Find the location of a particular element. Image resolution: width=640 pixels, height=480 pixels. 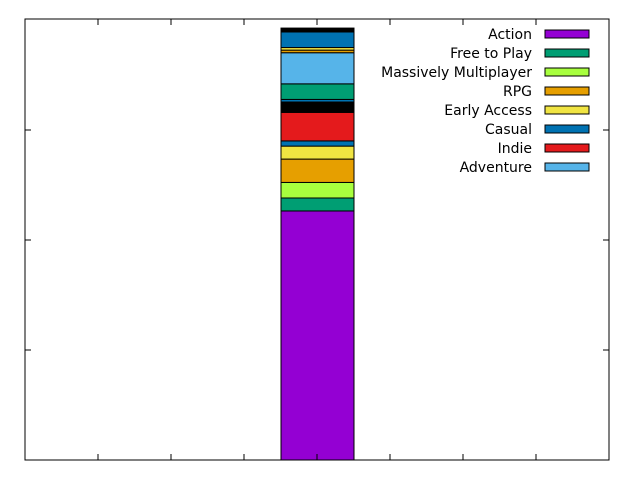

bar-segment-action is located at coordinates (317, 335).